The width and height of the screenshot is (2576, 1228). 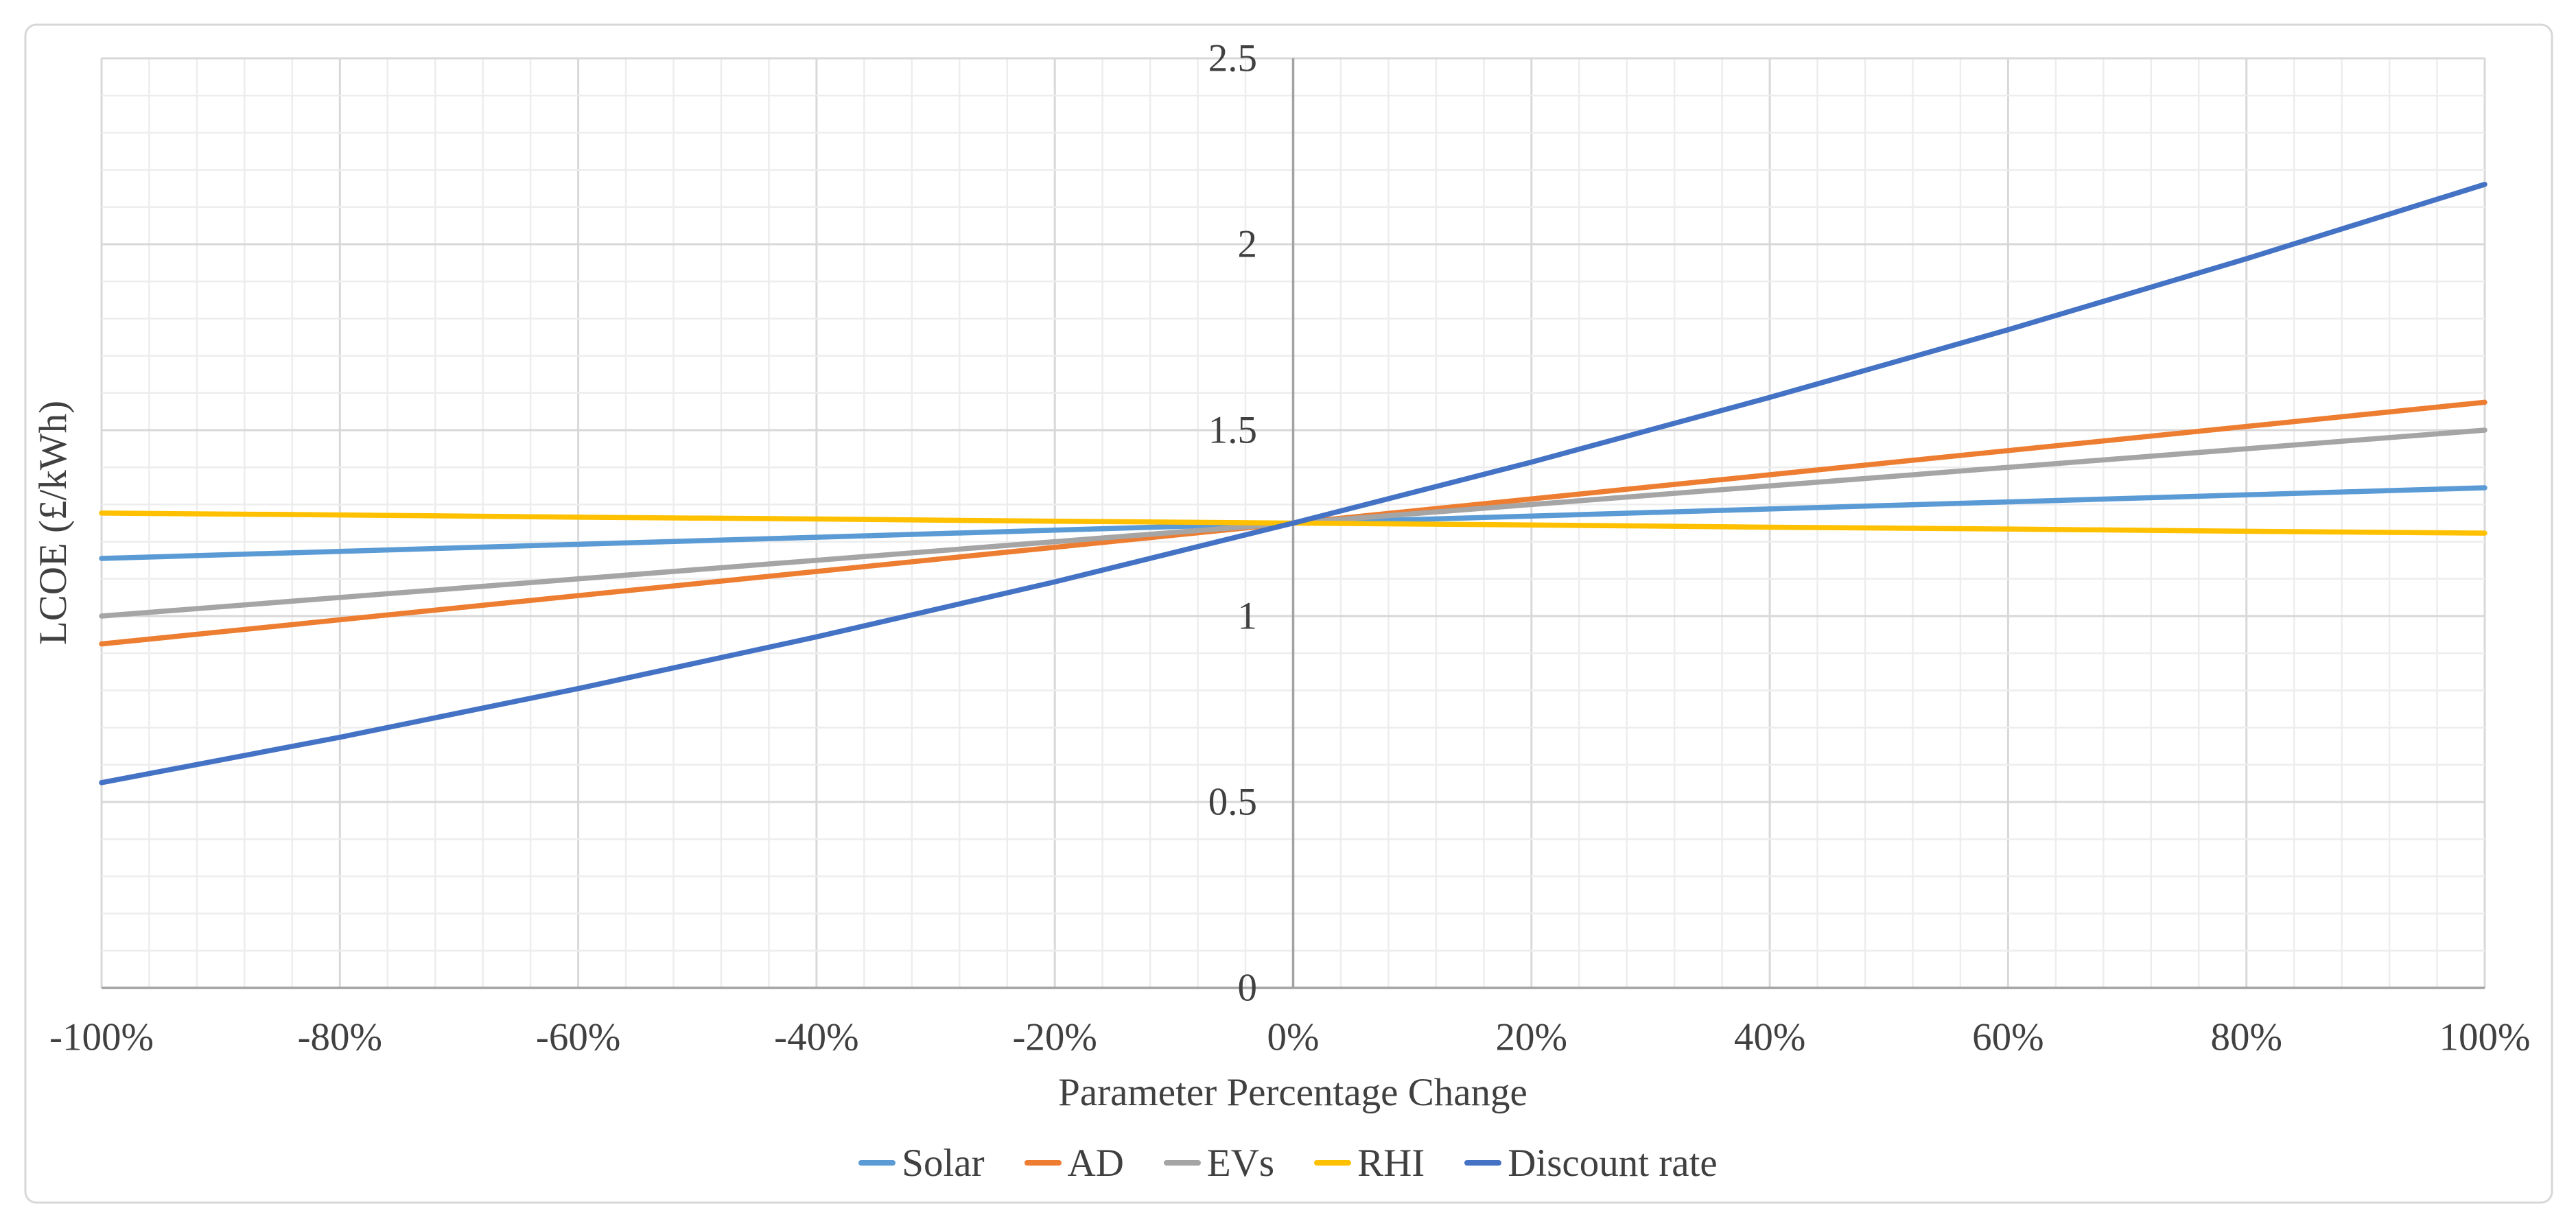 What do you see at coordinates (578, 1037) in the screenshot?
I see `x-tick-label: -60%` at bounding box center [578, 1037].